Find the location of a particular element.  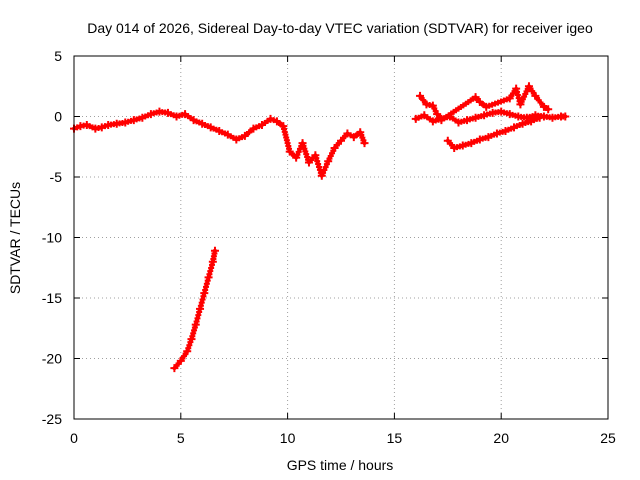

x-tick-label: 15 is located at coordinates (395, 438).